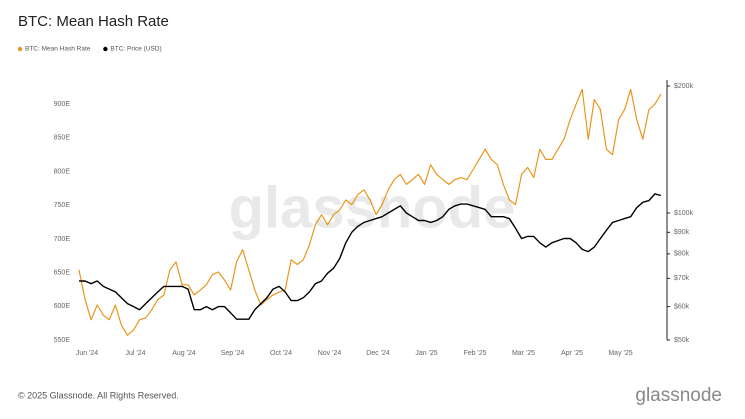 This screenshot has width=745, height=419. I want to click on watermark: glassnode, so click(372, 207).